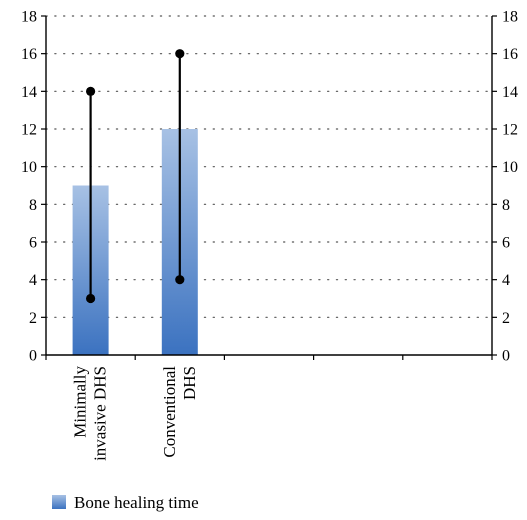 The image size is (527, 520). Describe the element at coordinates (33, 356) in the screenshot. I see `y-tick-label-left: 0` at that location.